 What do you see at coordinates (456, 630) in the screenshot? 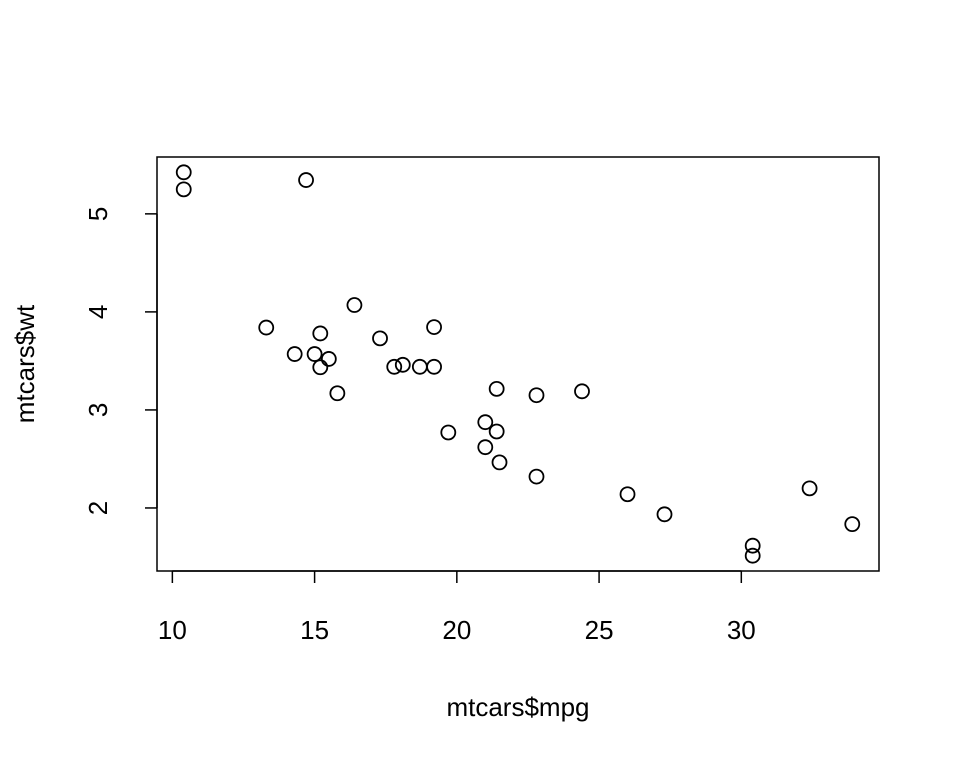
I see `x-tick-label: 20` at bounding box center [456, 630].